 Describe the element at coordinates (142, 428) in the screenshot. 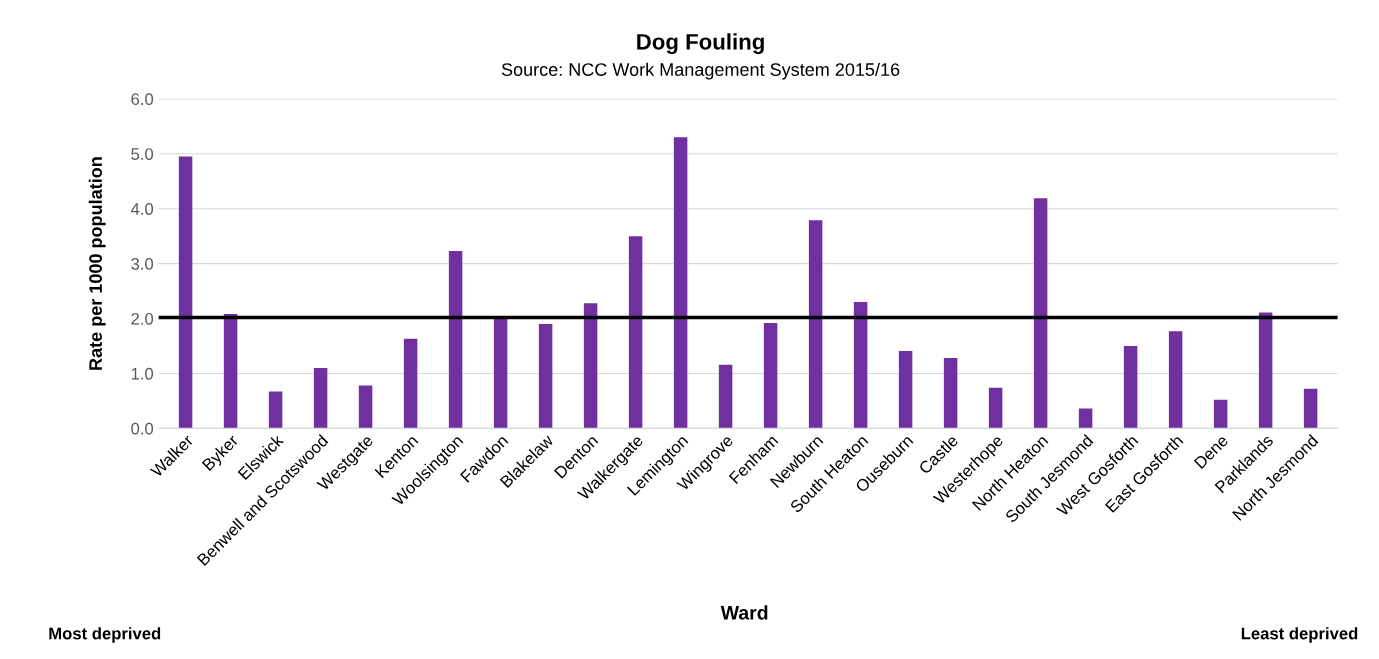

I see `y-tick-label: 0.0` at that location.